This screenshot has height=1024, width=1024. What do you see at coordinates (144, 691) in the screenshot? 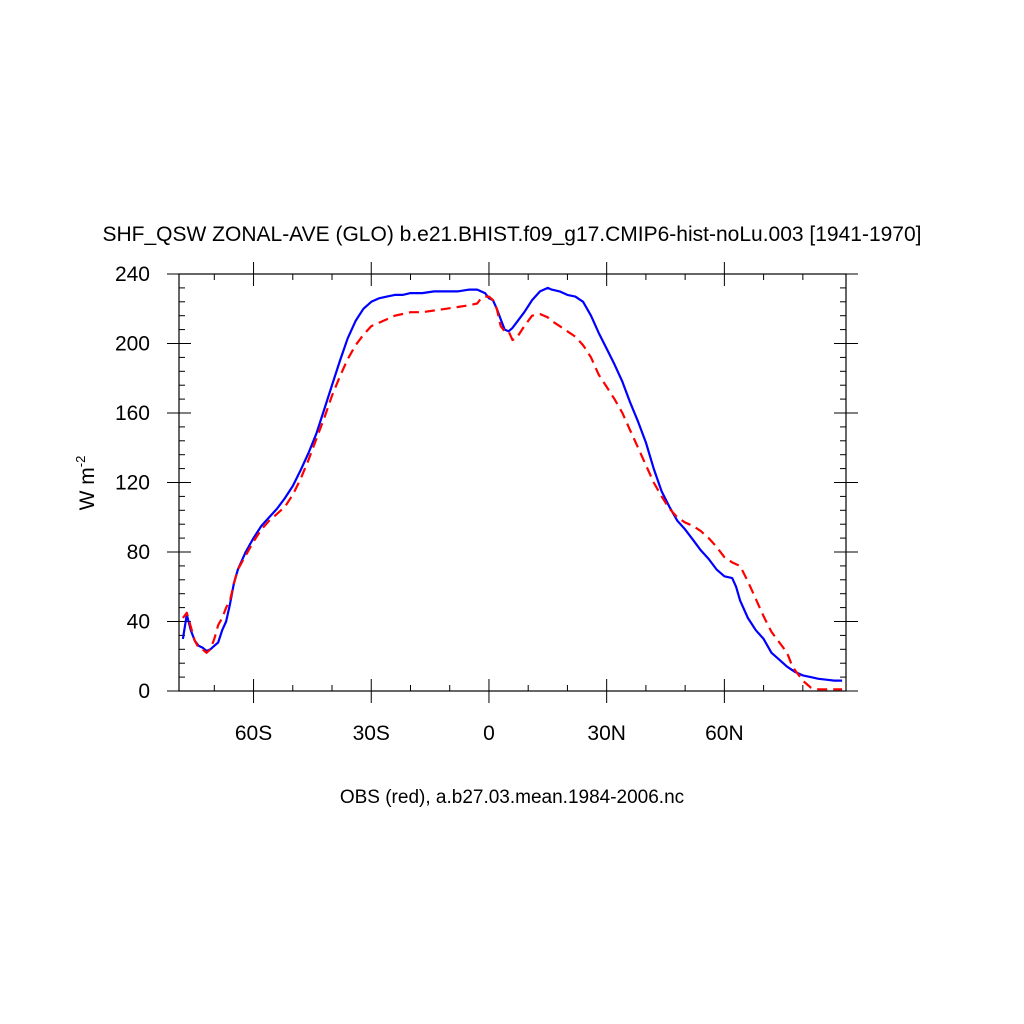
I see `y-tick-label: 0` at bounding box center [144, 691].